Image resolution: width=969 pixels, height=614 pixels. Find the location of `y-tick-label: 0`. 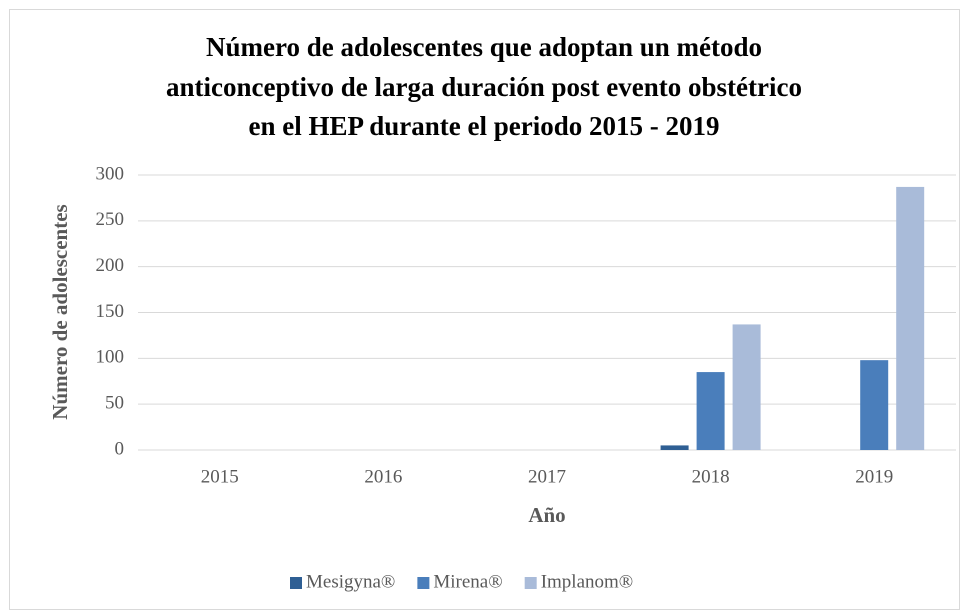

y-tick-label: 0 is located at coordinates (120, 448).